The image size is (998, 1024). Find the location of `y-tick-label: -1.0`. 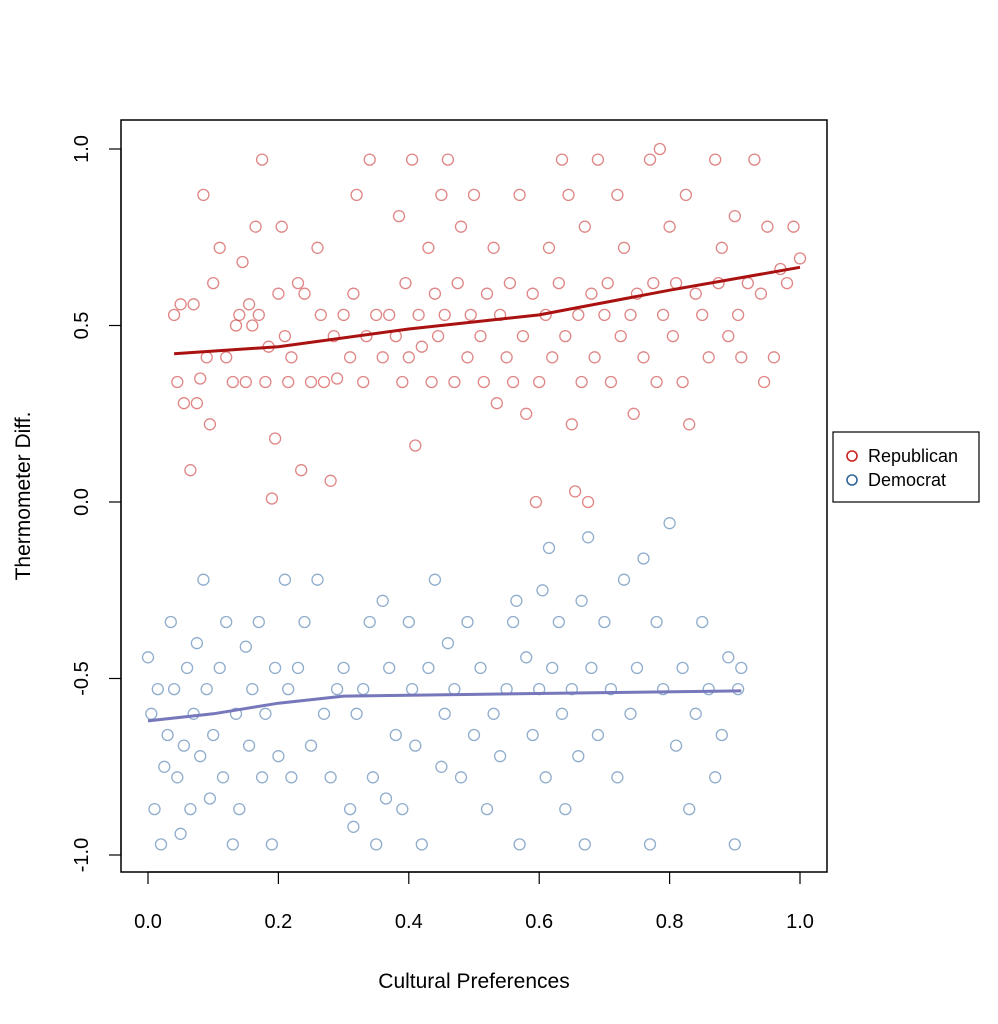

y-tick-label: -1.0 is located at coordinates (82, 855).